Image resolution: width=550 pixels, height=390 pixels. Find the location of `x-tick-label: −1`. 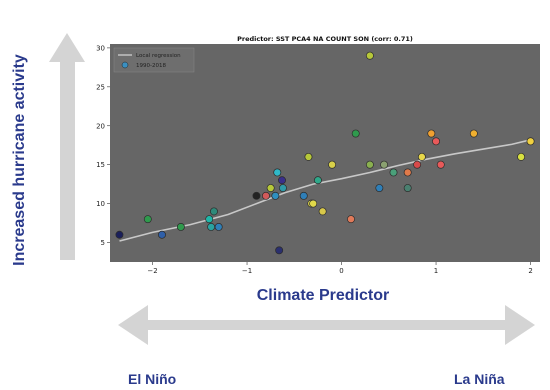

x-tick-label: −1 is located at coordinates (247, 271).